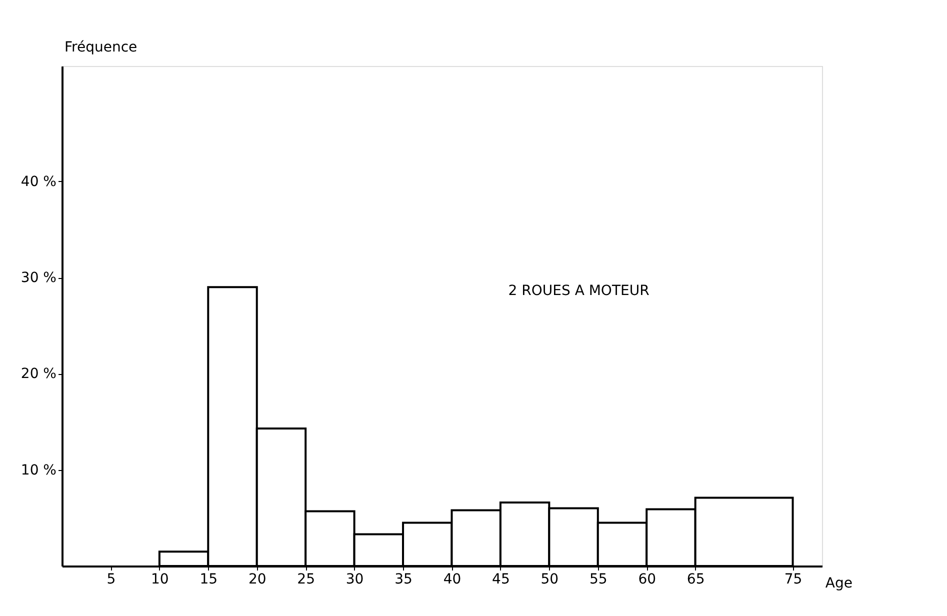 Image resolution: width=947 pixels, height=616 pixels. I want to click on x-tick-label: 15, so click(209, 580).